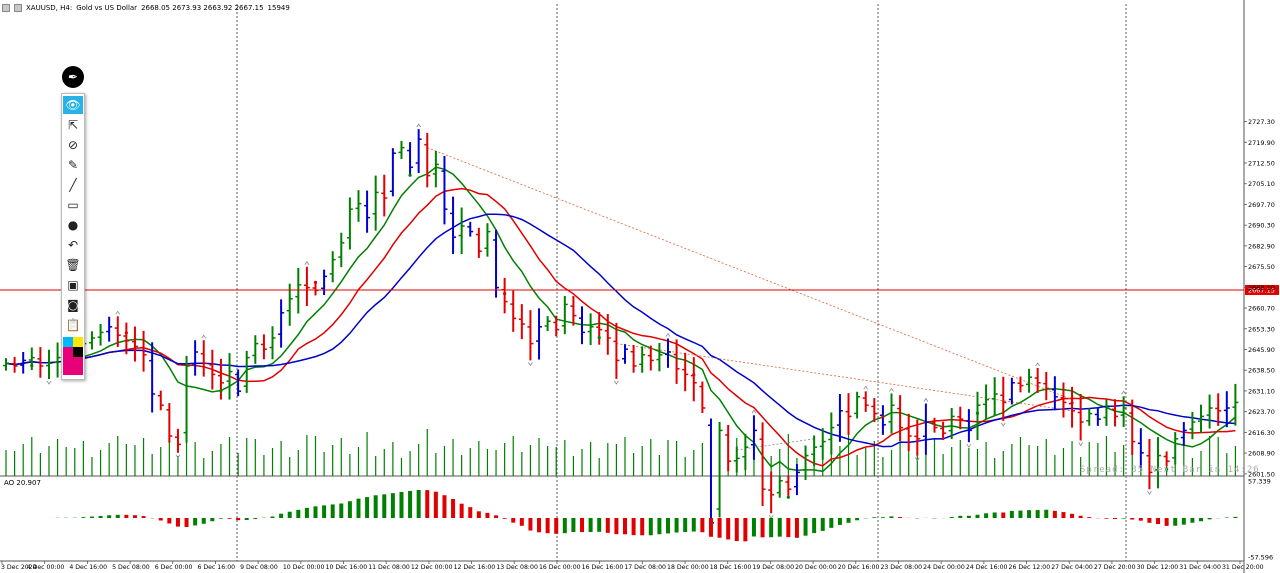 This screenshot has width=1280, height=573. What do you see at coordinates (131, 567) in the screenshot?
I see `time-tick-label: 5 Dec 08:00` at bounding box center [131, 567].